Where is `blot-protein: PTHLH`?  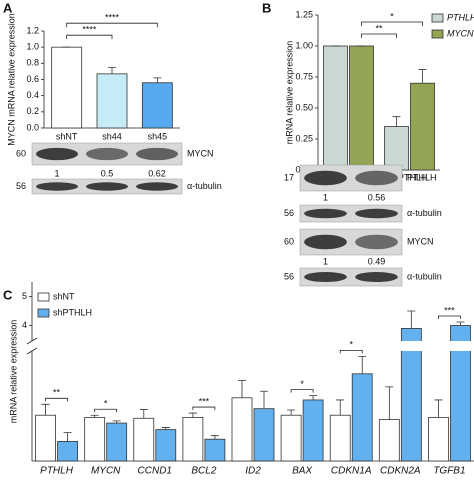 blot-protein: PTHLH is located at coordinates (422, 177).